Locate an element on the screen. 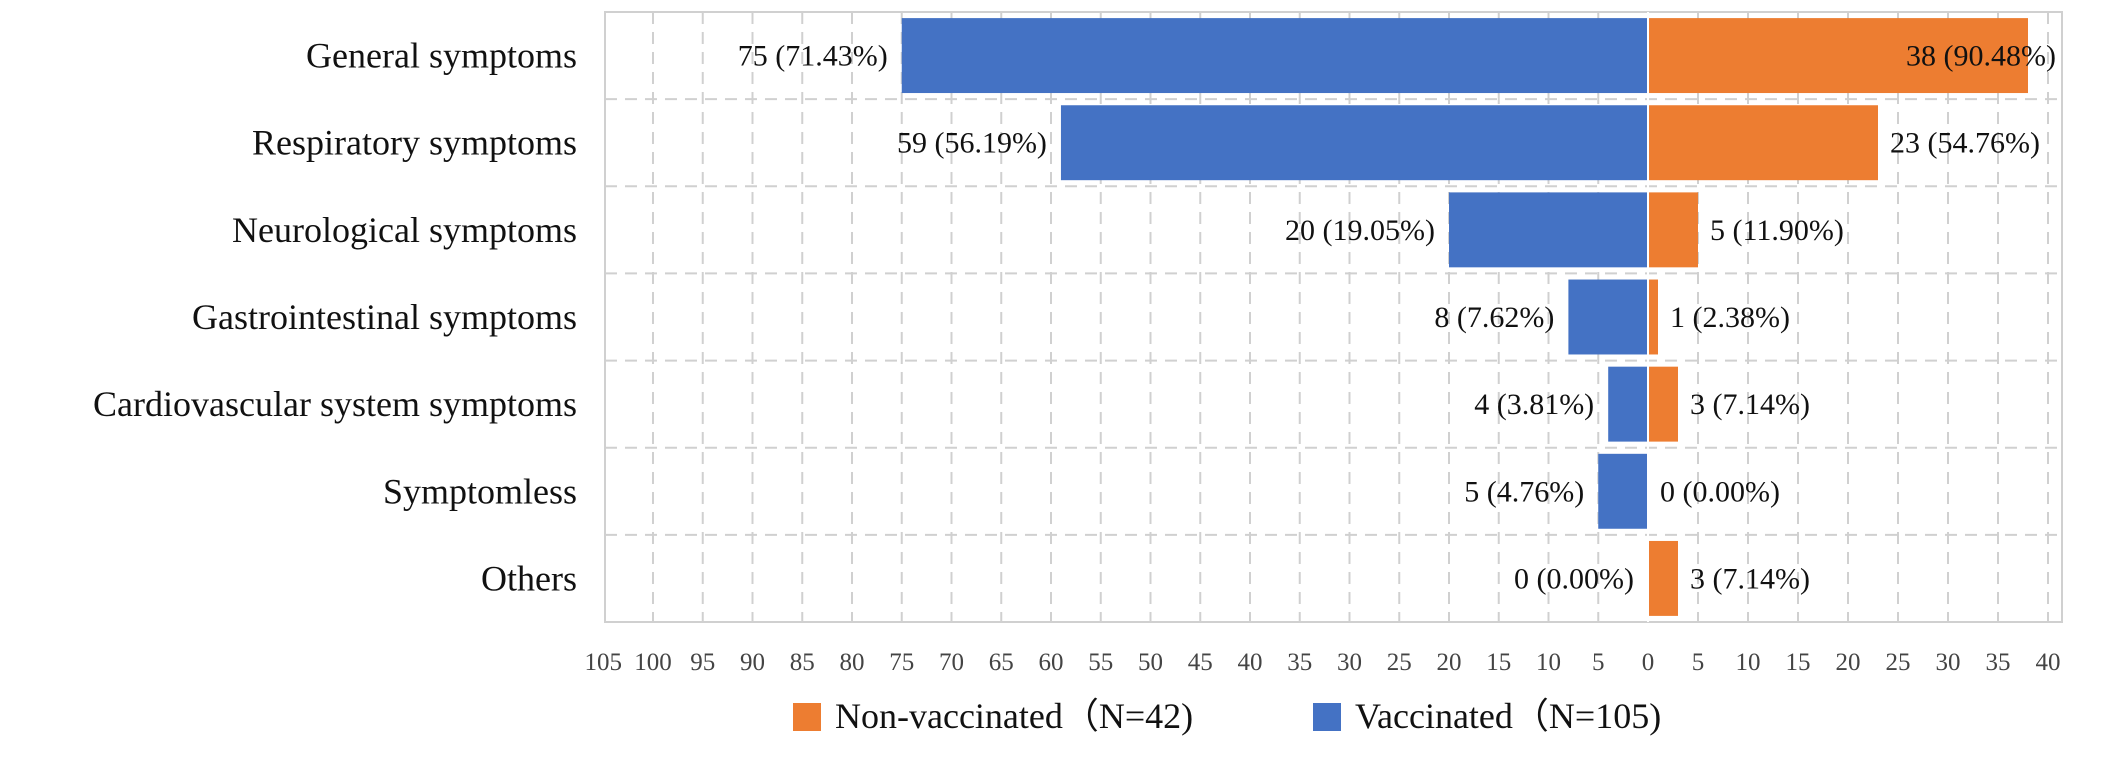  tick-label-left: 20 is located at coordinates (1449, 662).